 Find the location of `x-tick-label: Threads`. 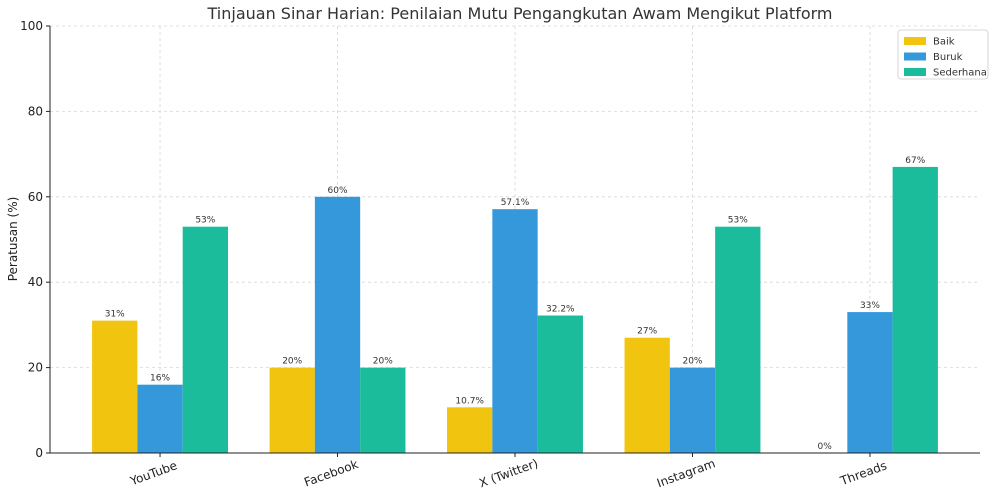

x-tick-label: Threads is located at coordinates (863, 473).